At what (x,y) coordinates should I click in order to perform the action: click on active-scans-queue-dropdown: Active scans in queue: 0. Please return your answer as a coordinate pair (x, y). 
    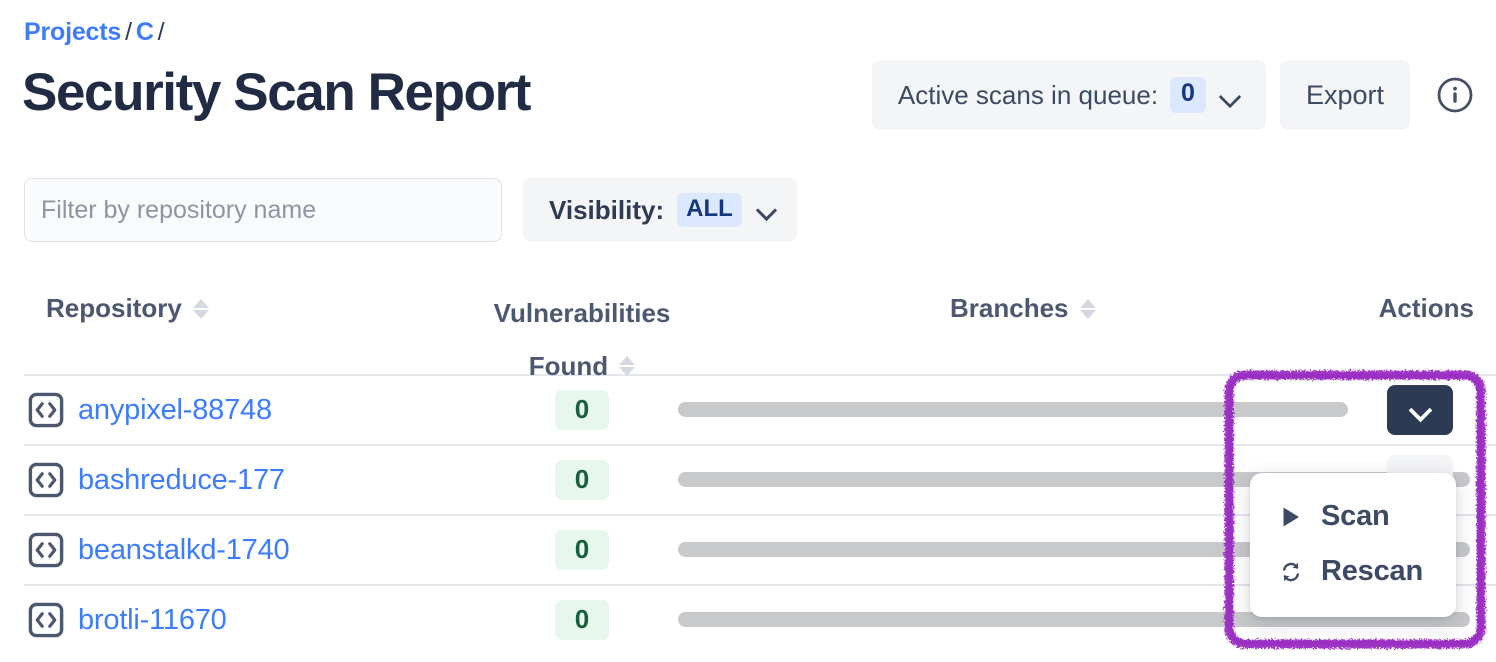
    Looking at the image, I should click on (1068, 95).